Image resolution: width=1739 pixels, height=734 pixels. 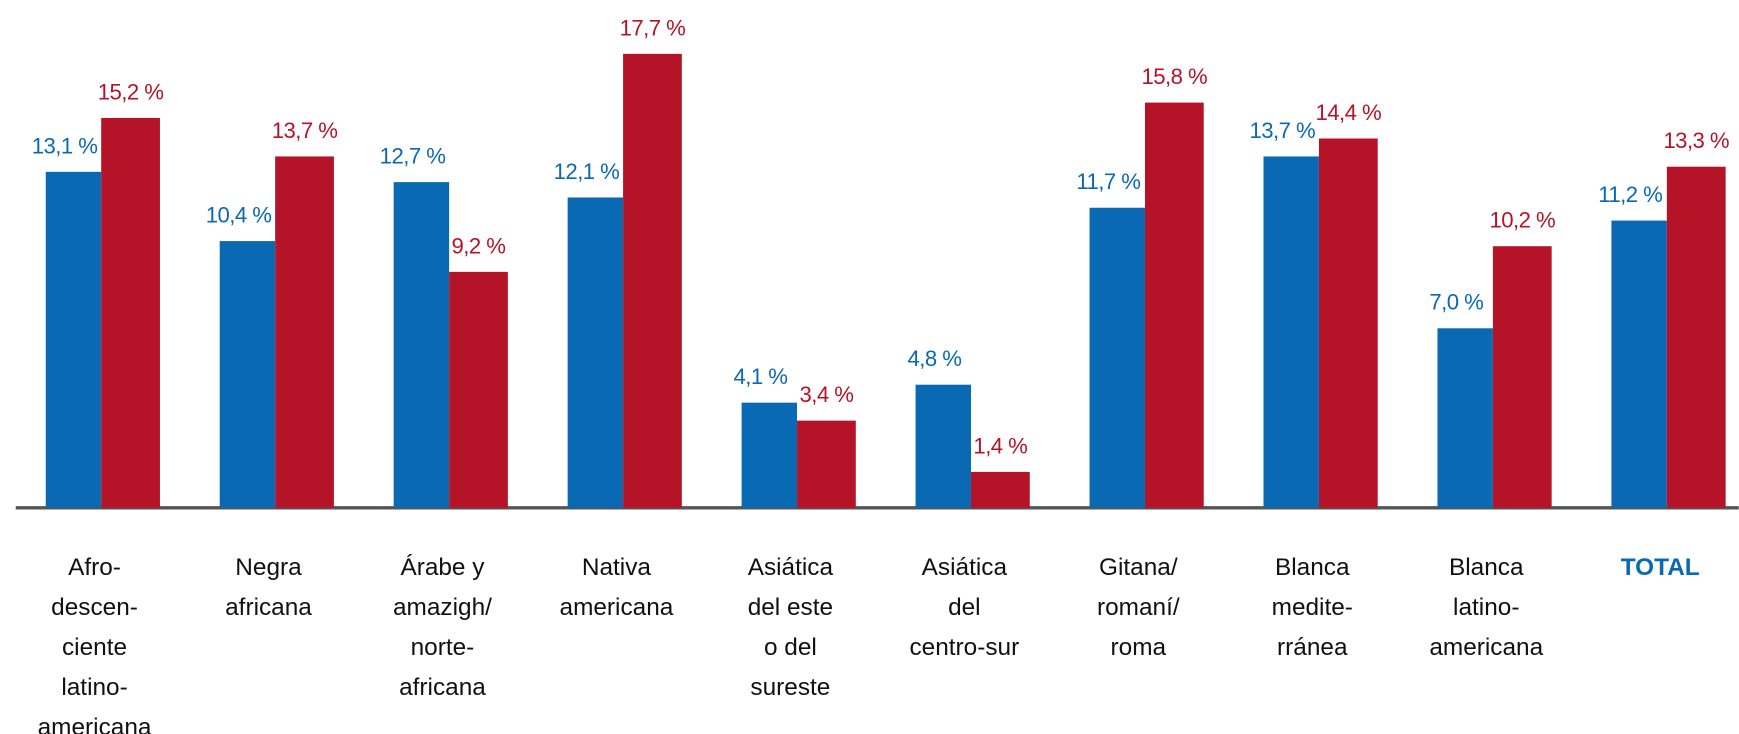 I want to click on value-label: 11,2 %, so click(x=1630, y=194).